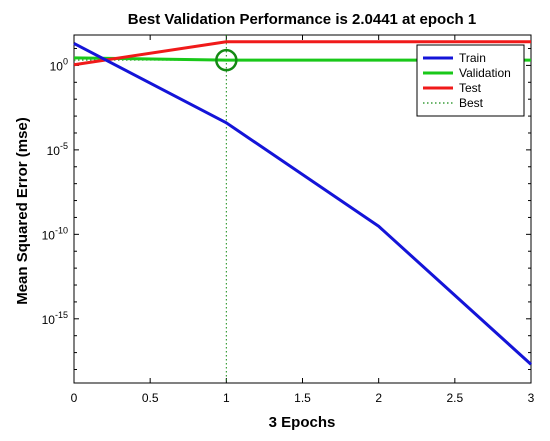  What do you see at coordinates (74, 398) in the screenshot?
I see `x-tick-label: 0` at bounding box center [74, 398].